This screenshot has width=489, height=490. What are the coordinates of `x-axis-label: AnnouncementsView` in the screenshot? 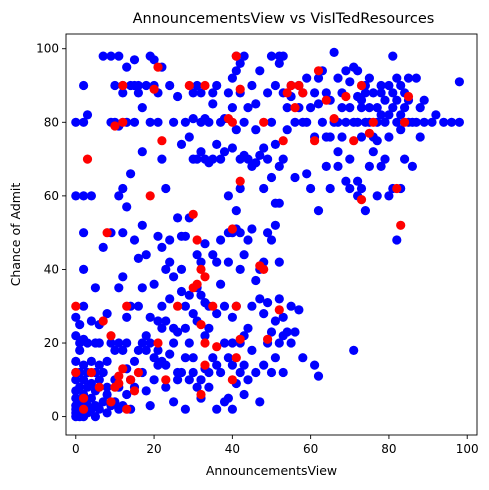 It's located at (271, 470).